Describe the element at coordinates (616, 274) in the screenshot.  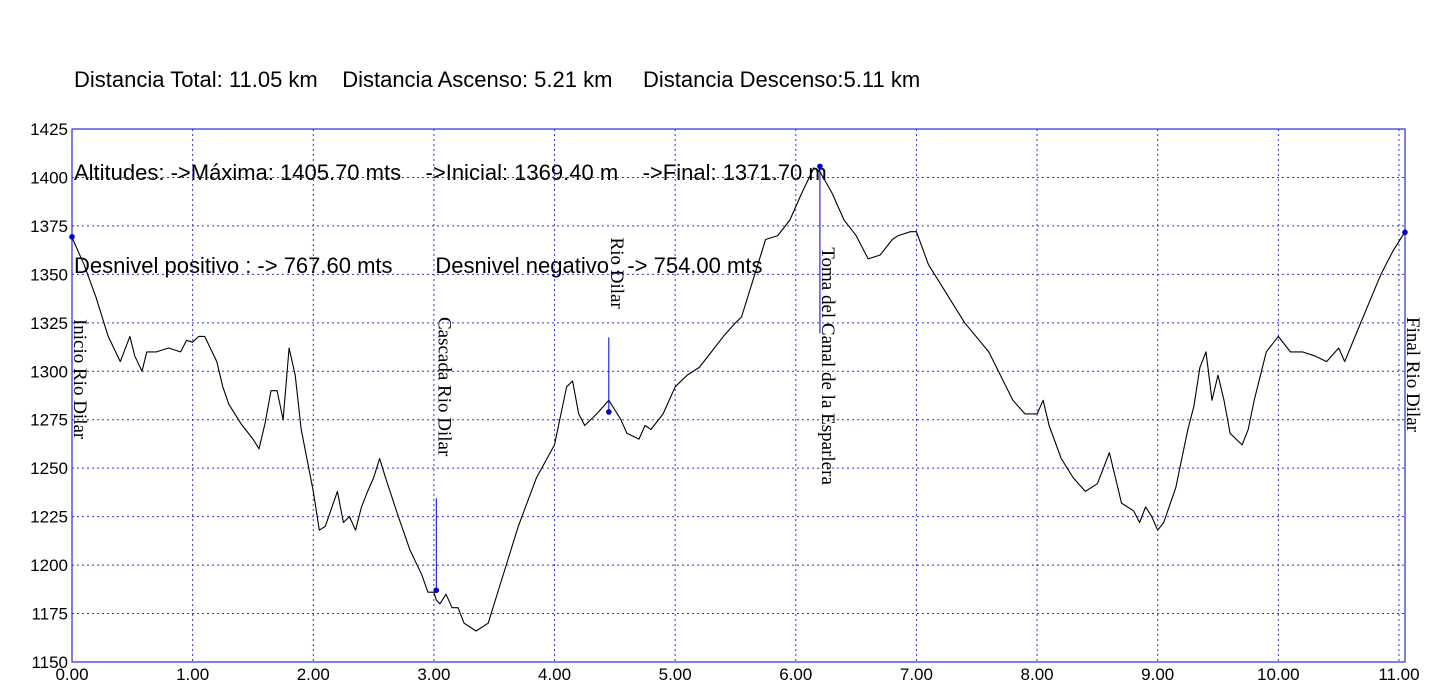
I see `waypoint-label: Rio Dilar` at that location.